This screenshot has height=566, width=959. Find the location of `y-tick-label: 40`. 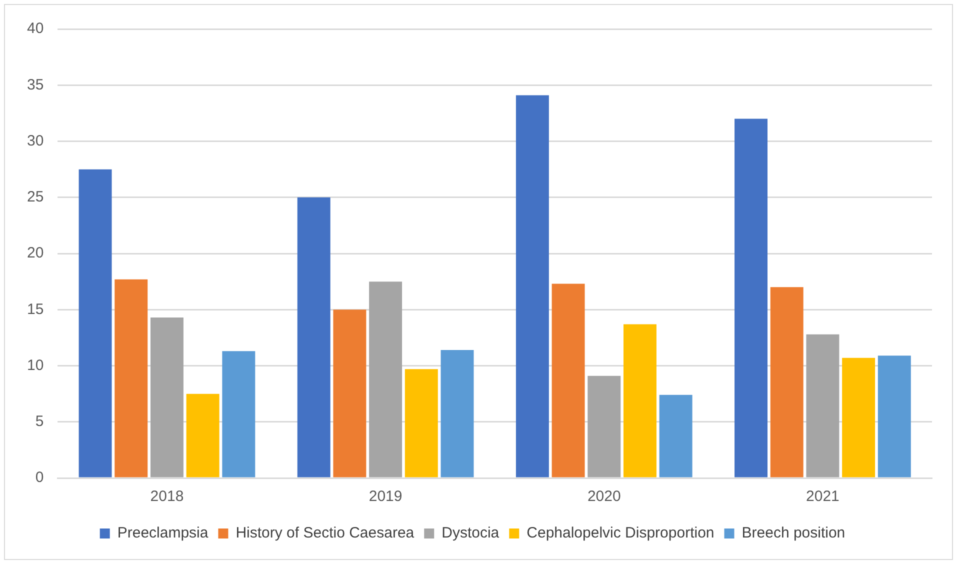

y-tick-label: 40 is located at coordinates (35, 29).